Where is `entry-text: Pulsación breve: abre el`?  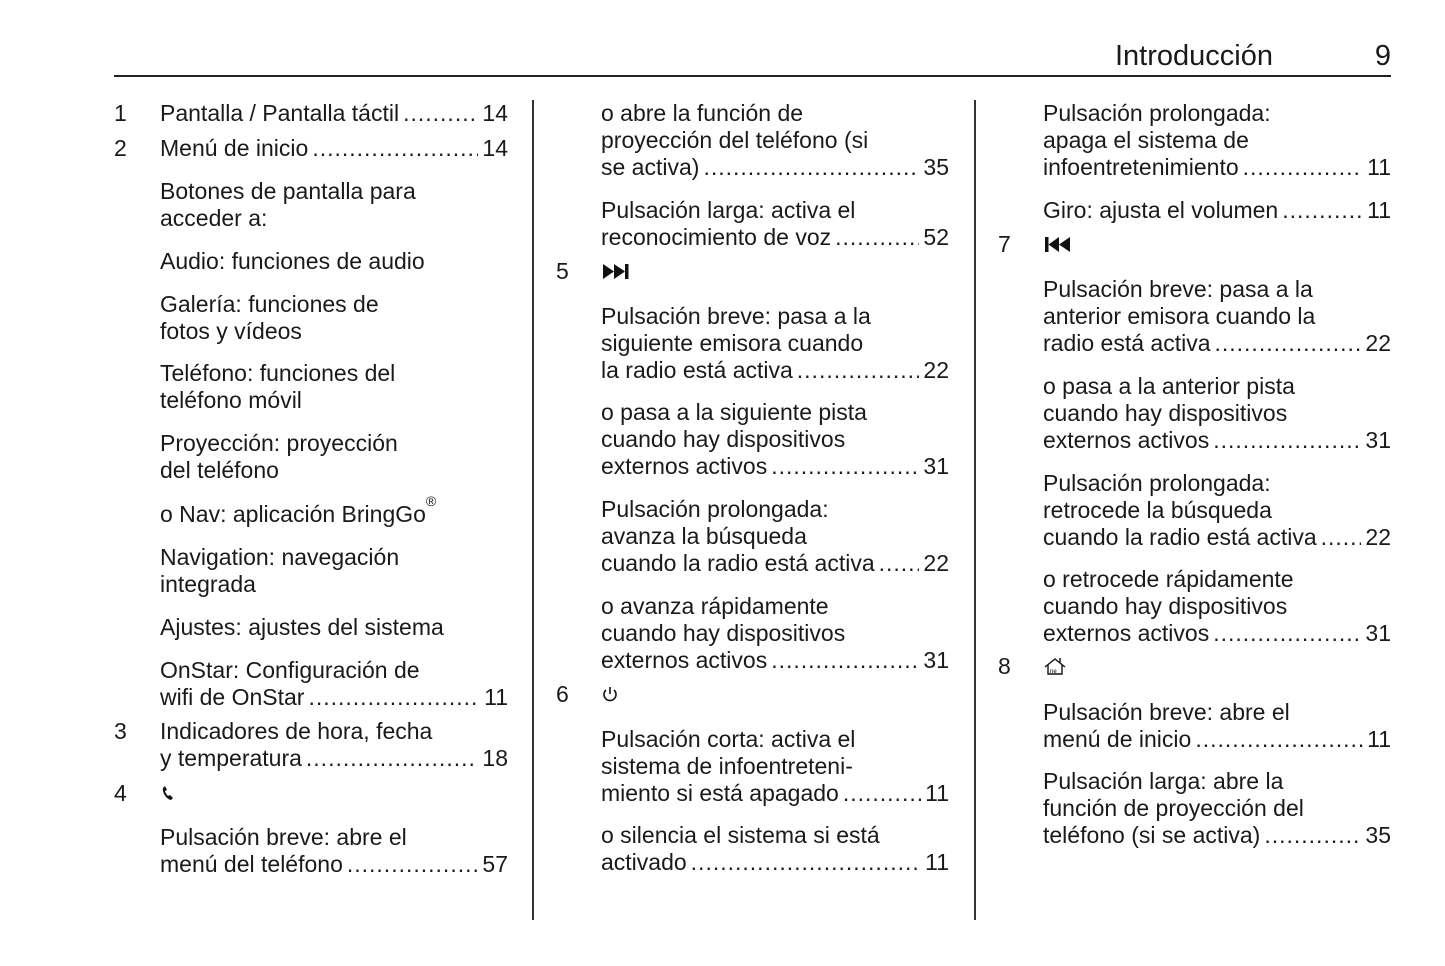 entry-text: Pulsación breve: abre el is located at coordinates (283, 837).